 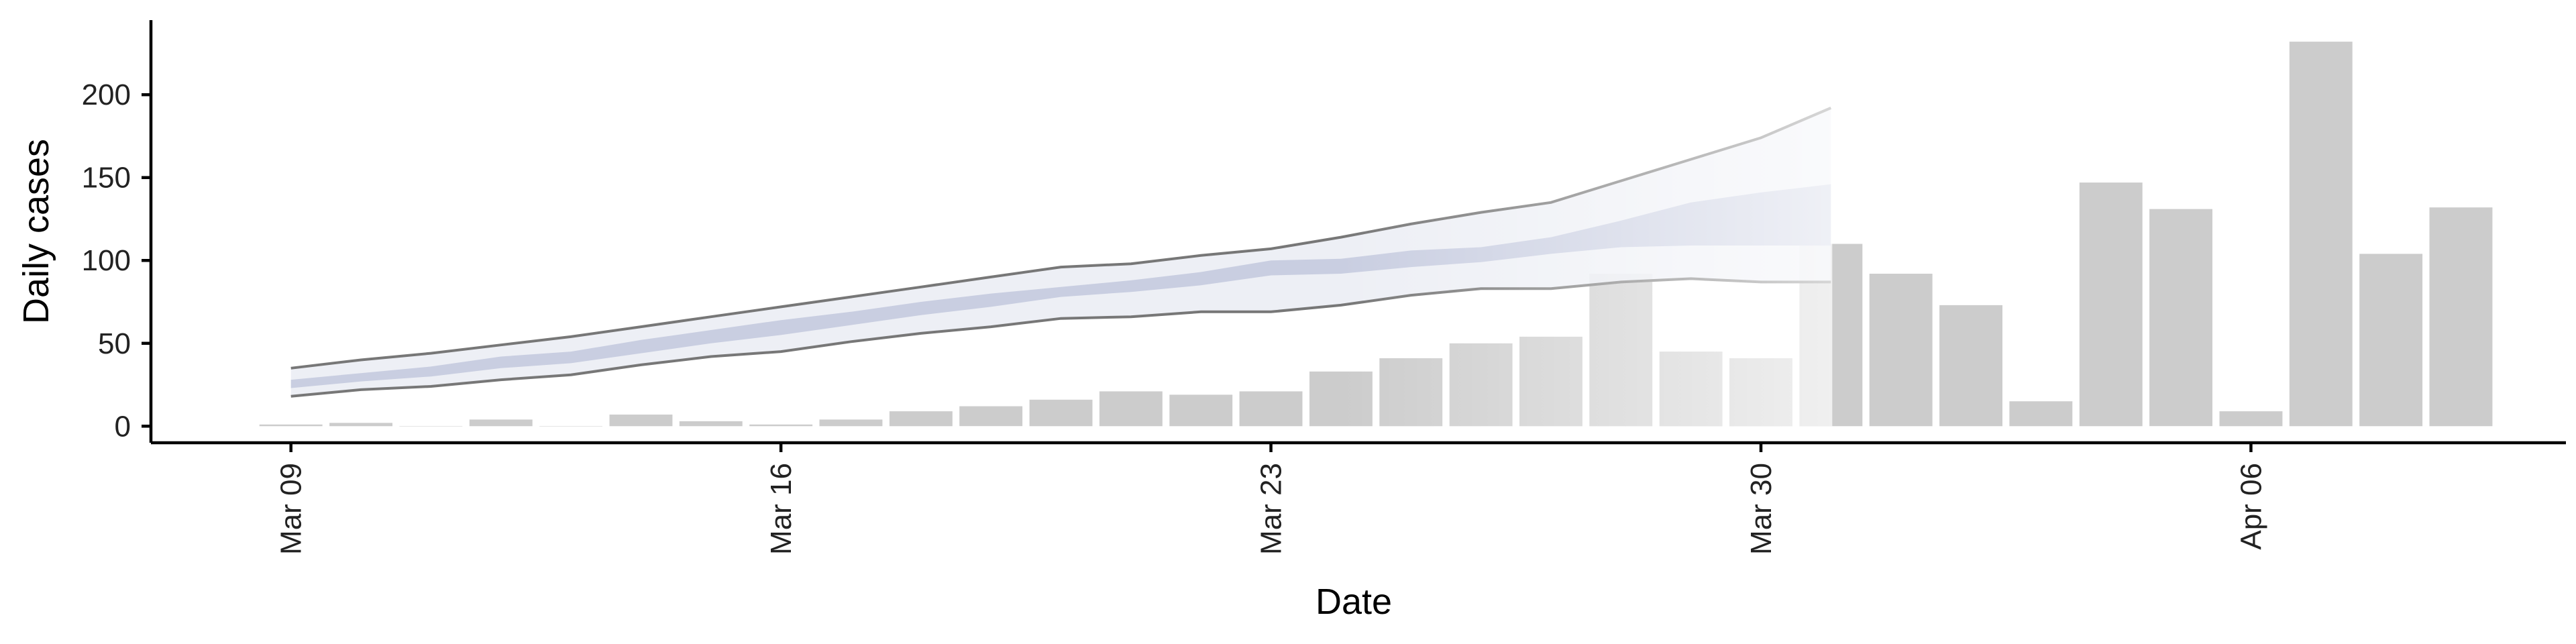 I want to click on x-tick-label-14: Mar 23, so click(x=1271, y=509).